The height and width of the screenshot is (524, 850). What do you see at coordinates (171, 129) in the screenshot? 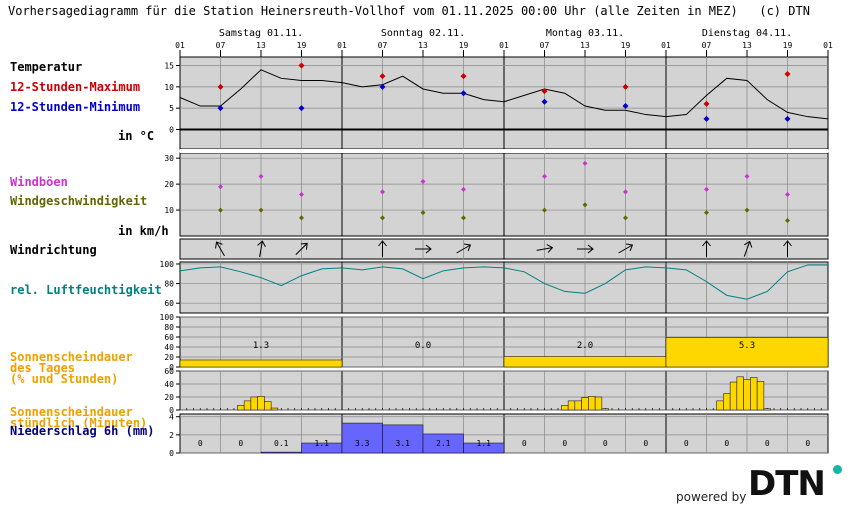
I see `temp-axis-tick-label: 0` at bounding box center [171, 129].